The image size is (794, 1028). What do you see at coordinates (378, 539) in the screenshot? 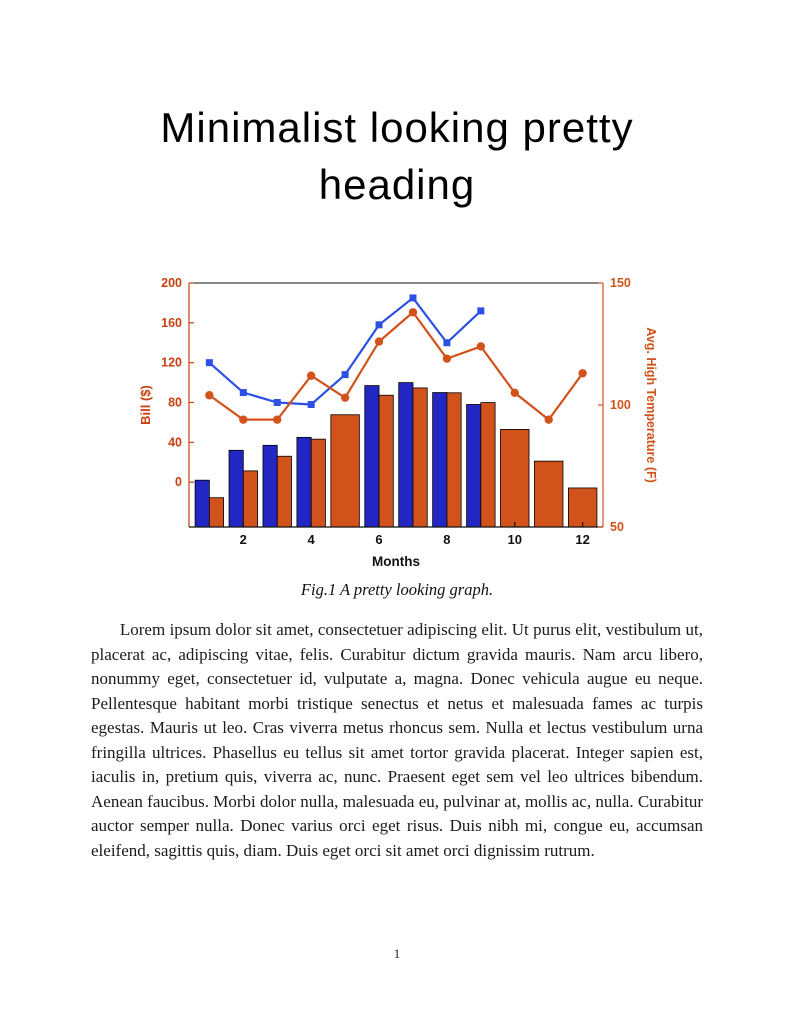
I see `svg-text: 6` at bounding box center [378, 539].